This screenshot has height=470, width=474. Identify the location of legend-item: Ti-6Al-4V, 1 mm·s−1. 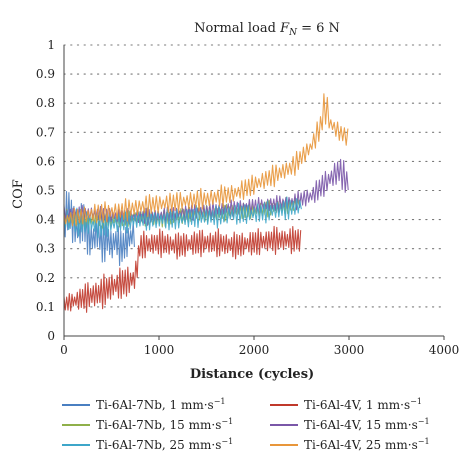
(346, 404).